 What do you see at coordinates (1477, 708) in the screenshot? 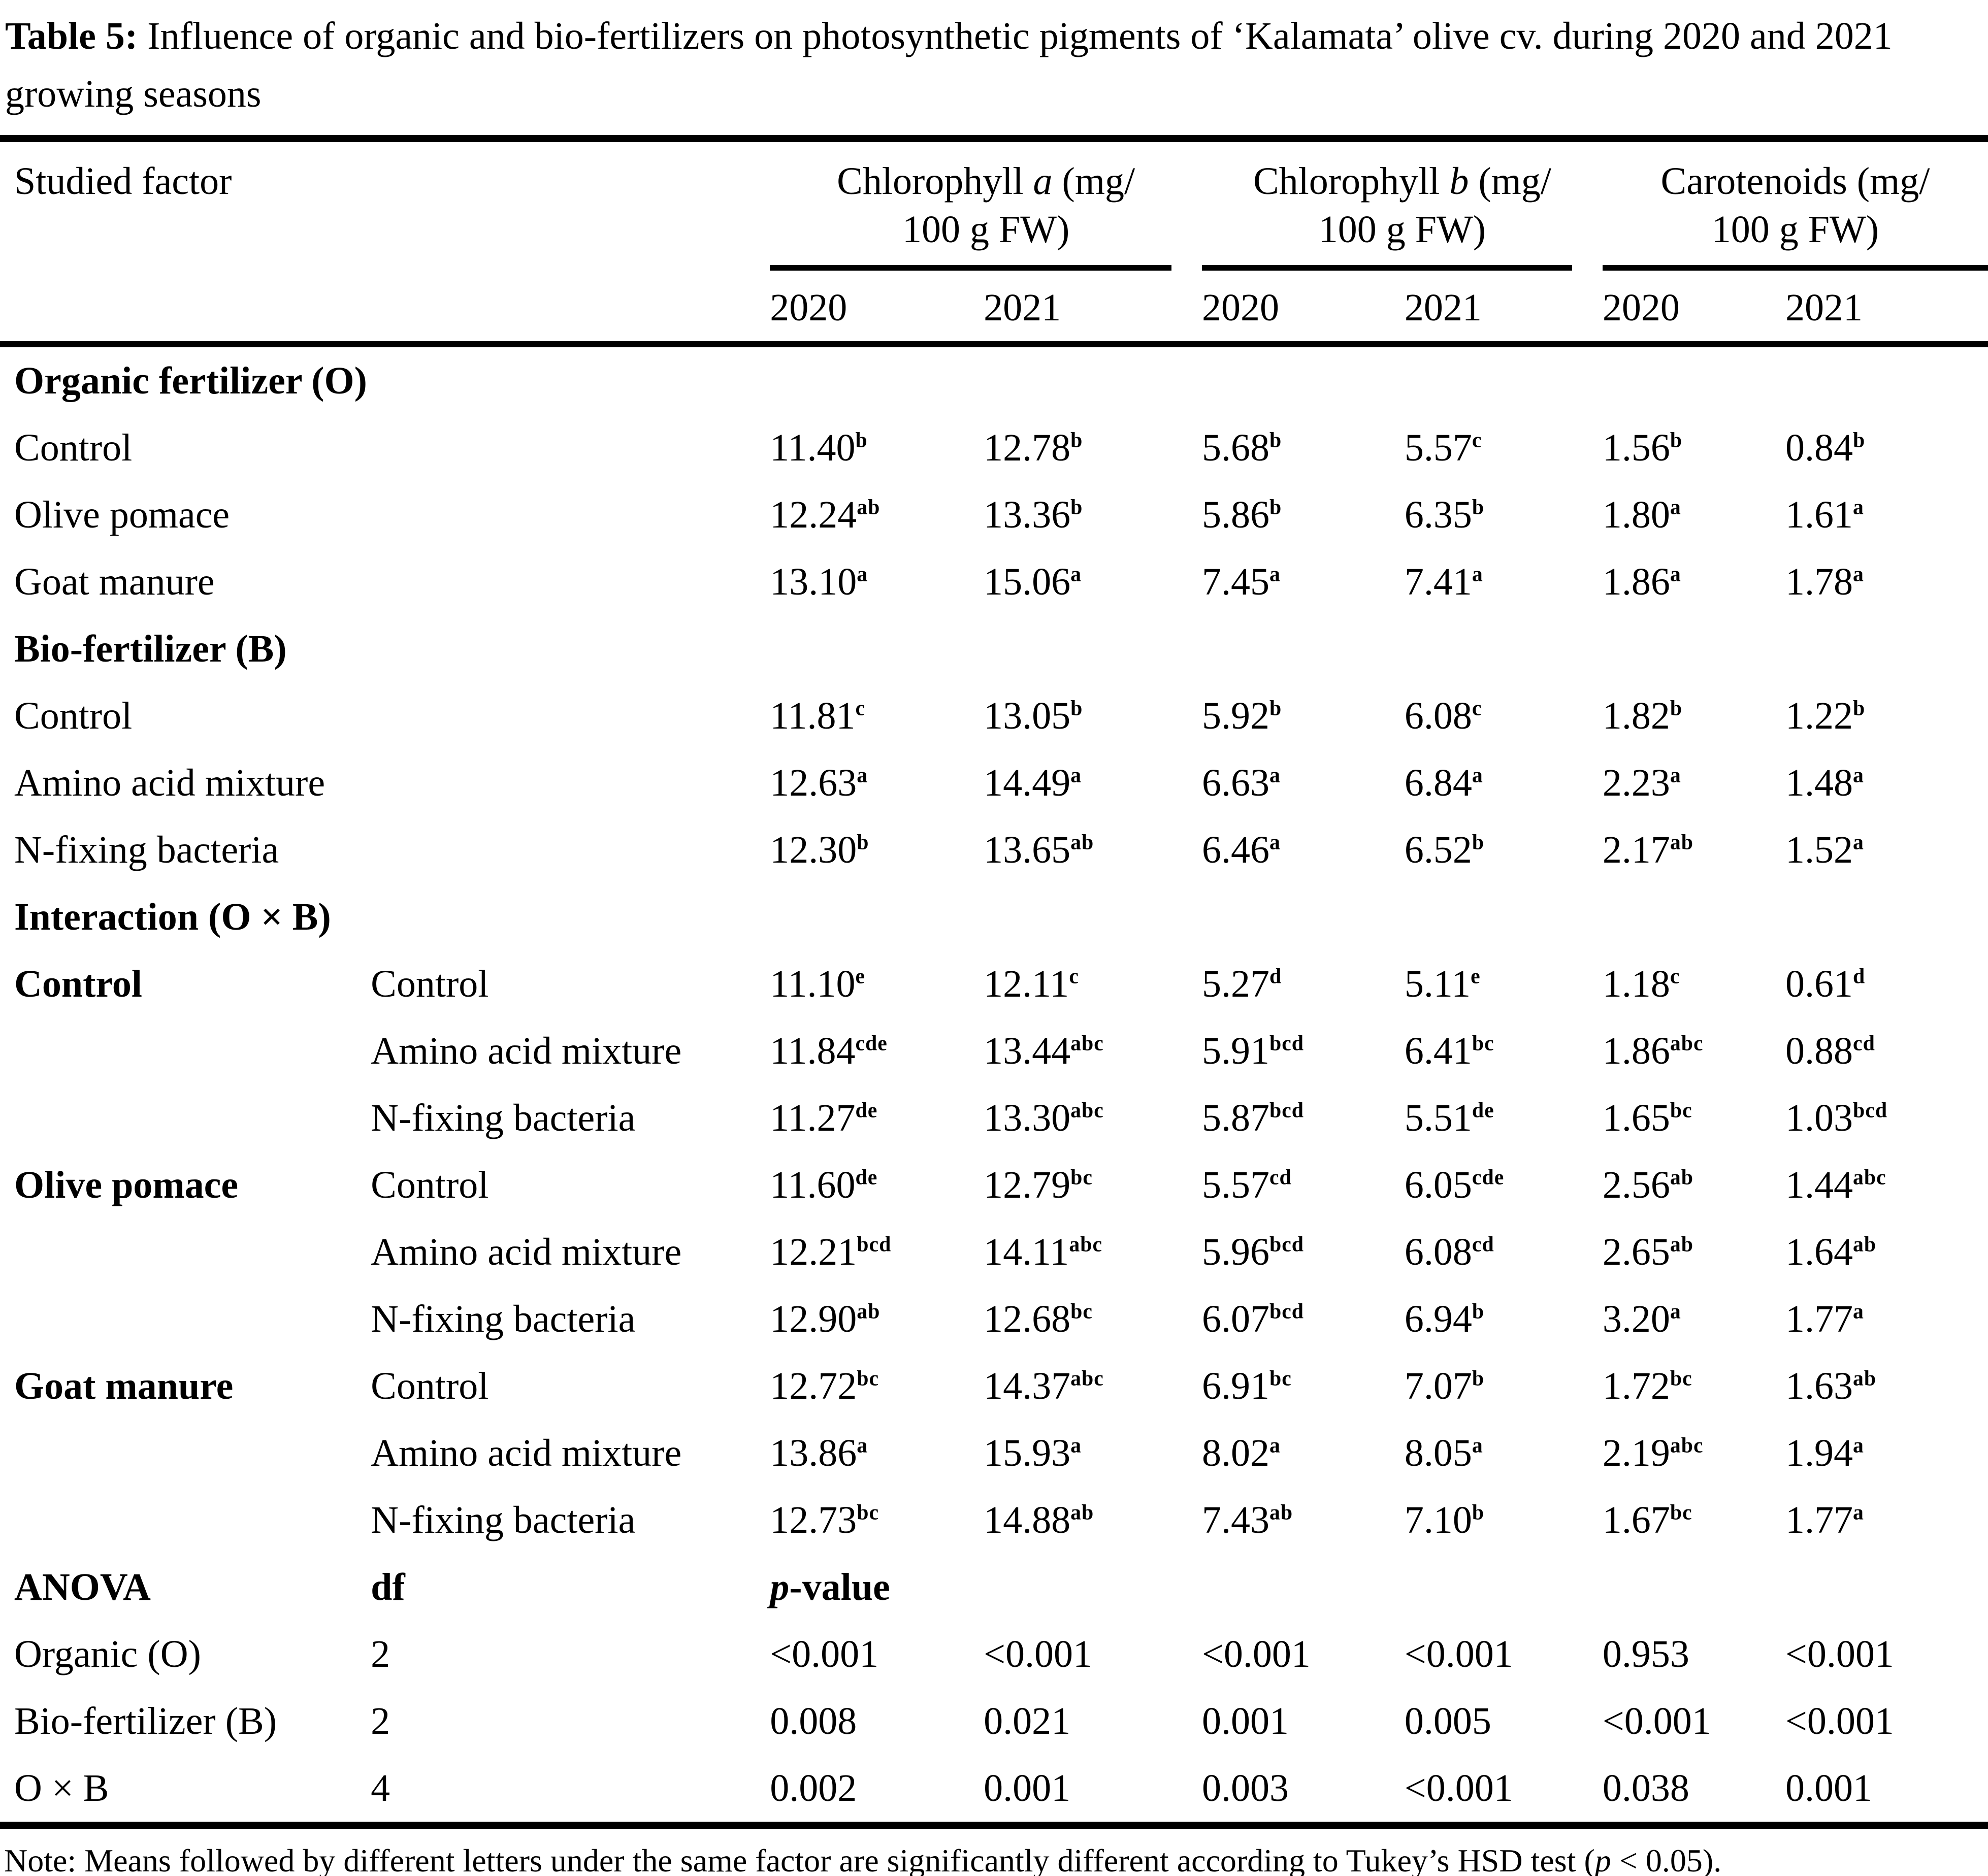
I see `significance-letters: c` at bounding box center [1477, 708].